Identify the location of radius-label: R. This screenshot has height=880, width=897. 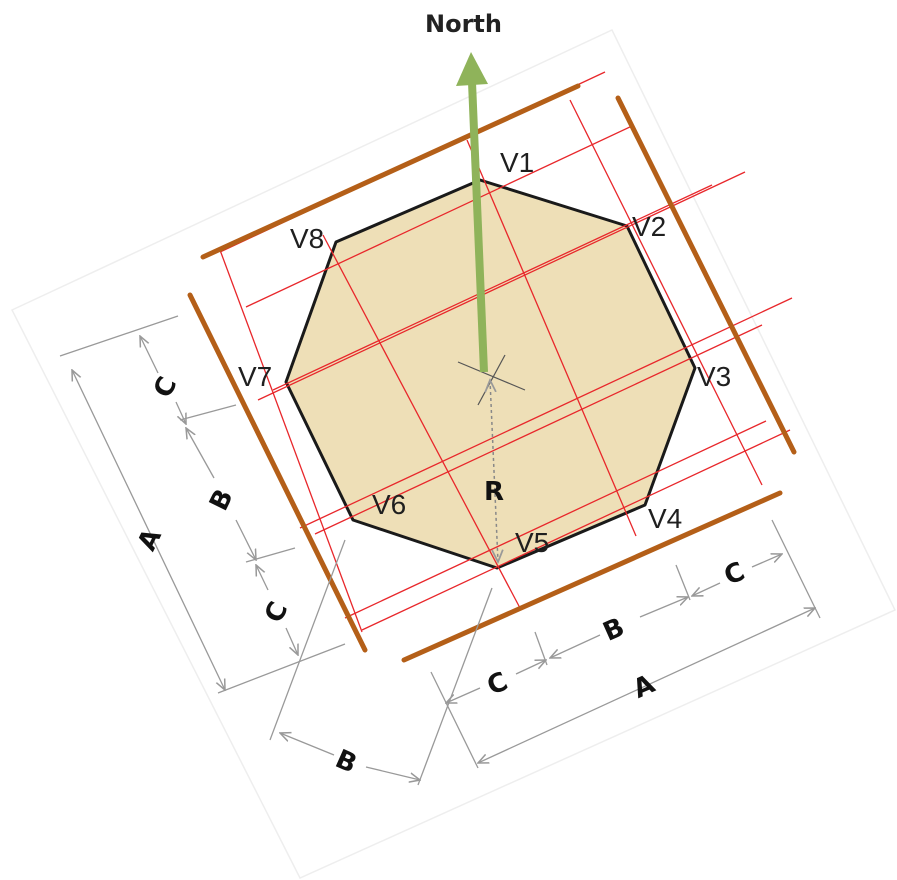
(494, 492).